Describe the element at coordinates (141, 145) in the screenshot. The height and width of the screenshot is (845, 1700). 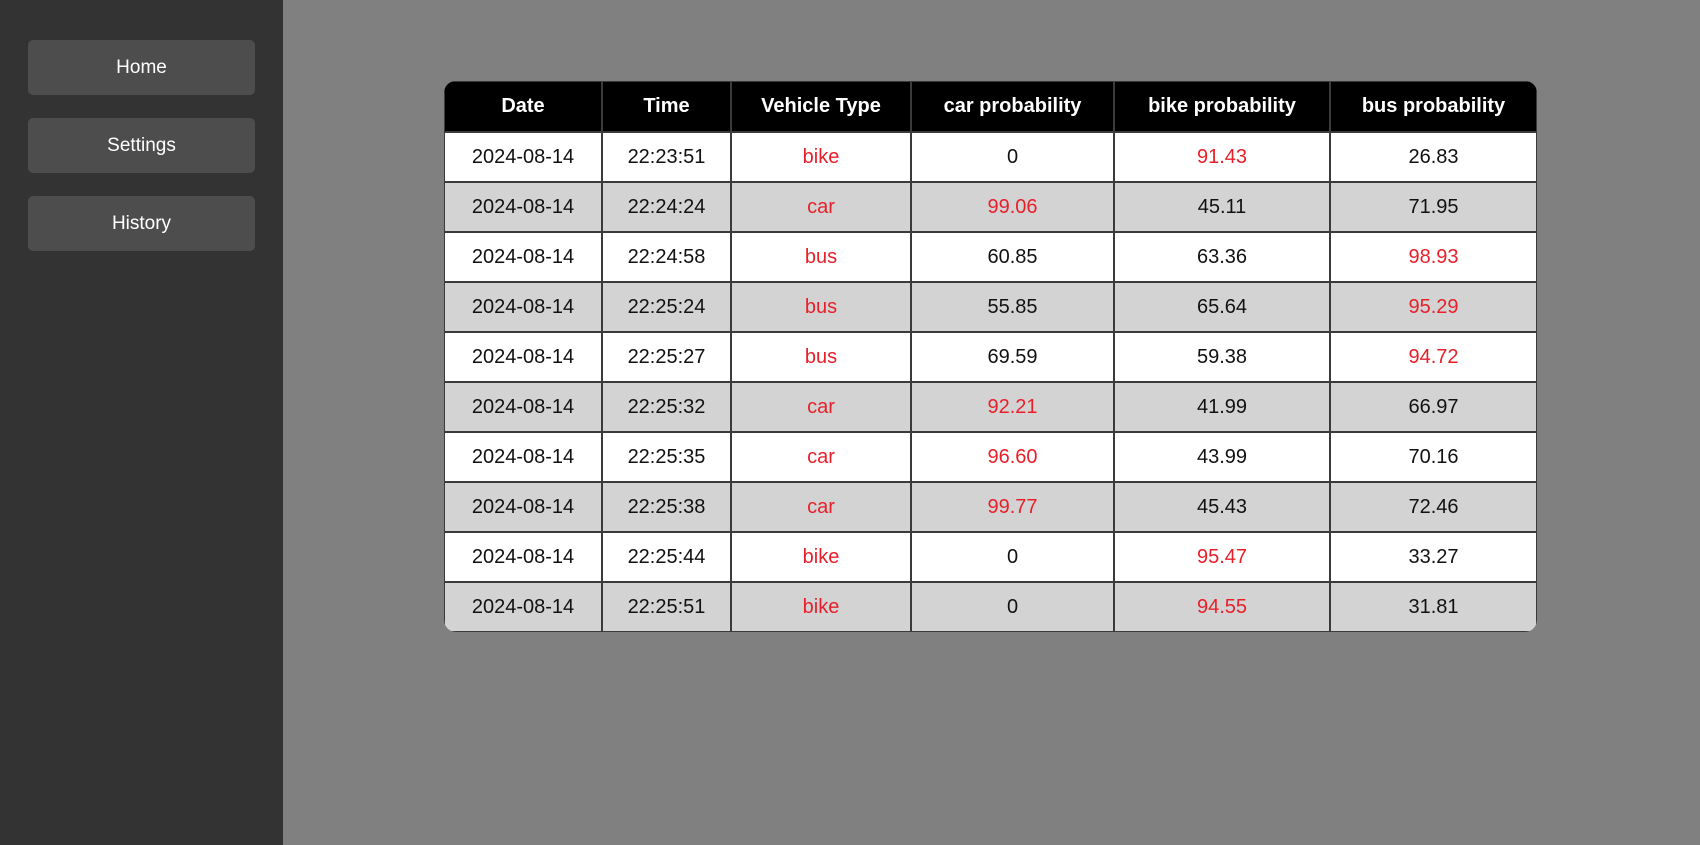
I see `settings-button: Settings` at that location.